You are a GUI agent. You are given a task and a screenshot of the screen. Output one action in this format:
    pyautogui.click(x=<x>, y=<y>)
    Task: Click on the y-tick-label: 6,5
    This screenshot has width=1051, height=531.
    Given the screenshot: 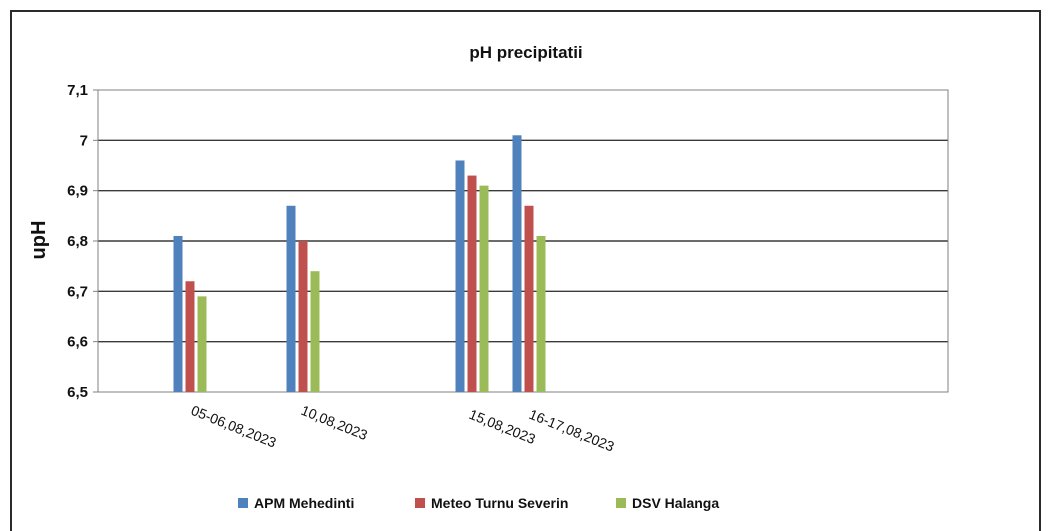 What is the action you would take?
    pyautogui.click(x=77, y=392)
    